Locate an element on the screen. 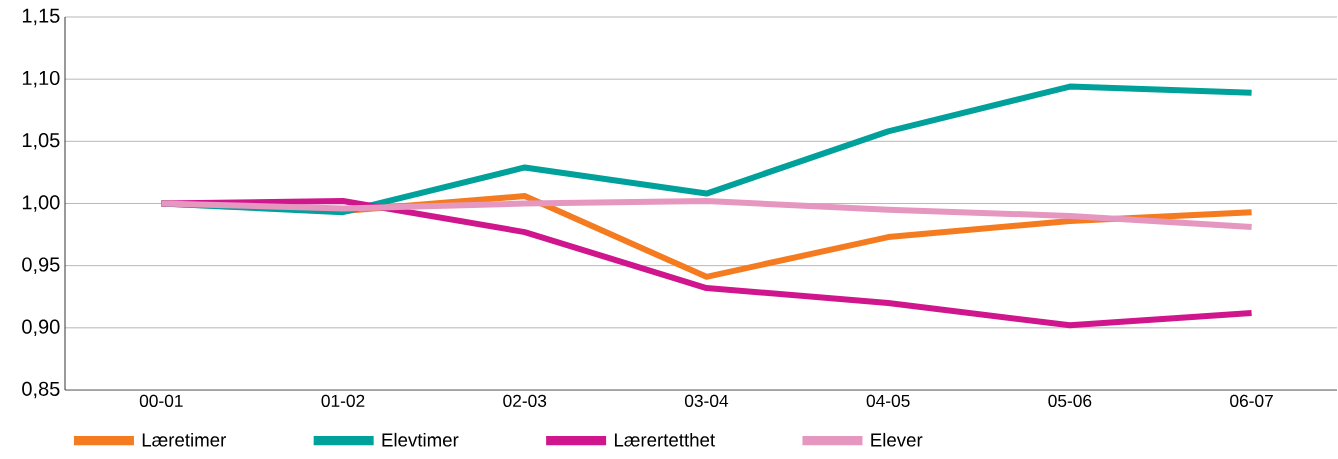 This screenshot has width=1338, height=459. y-tick-label: 0,95 is located at coordinates (41, 265).